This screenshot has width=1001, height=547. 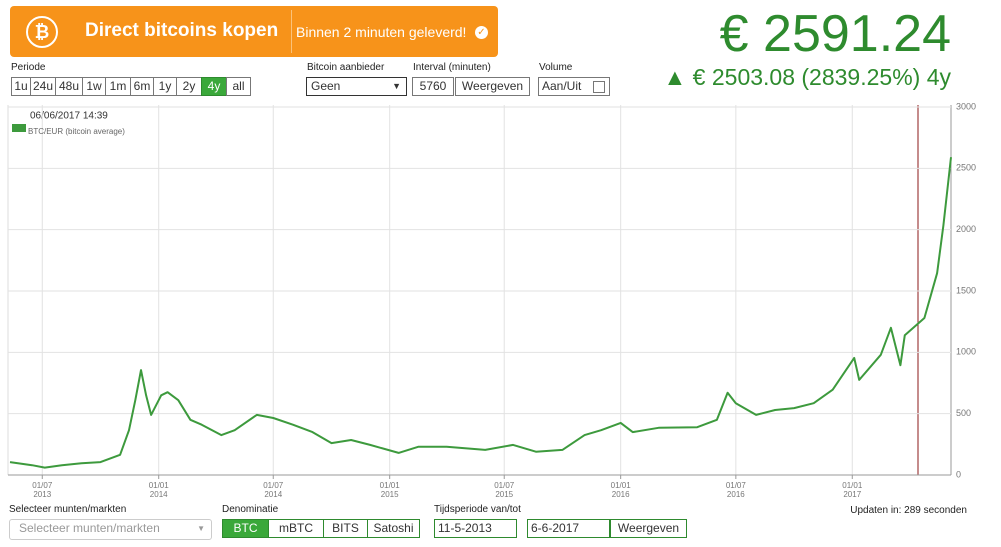 I want to click on period-button: all, so click(x=238, y=86).